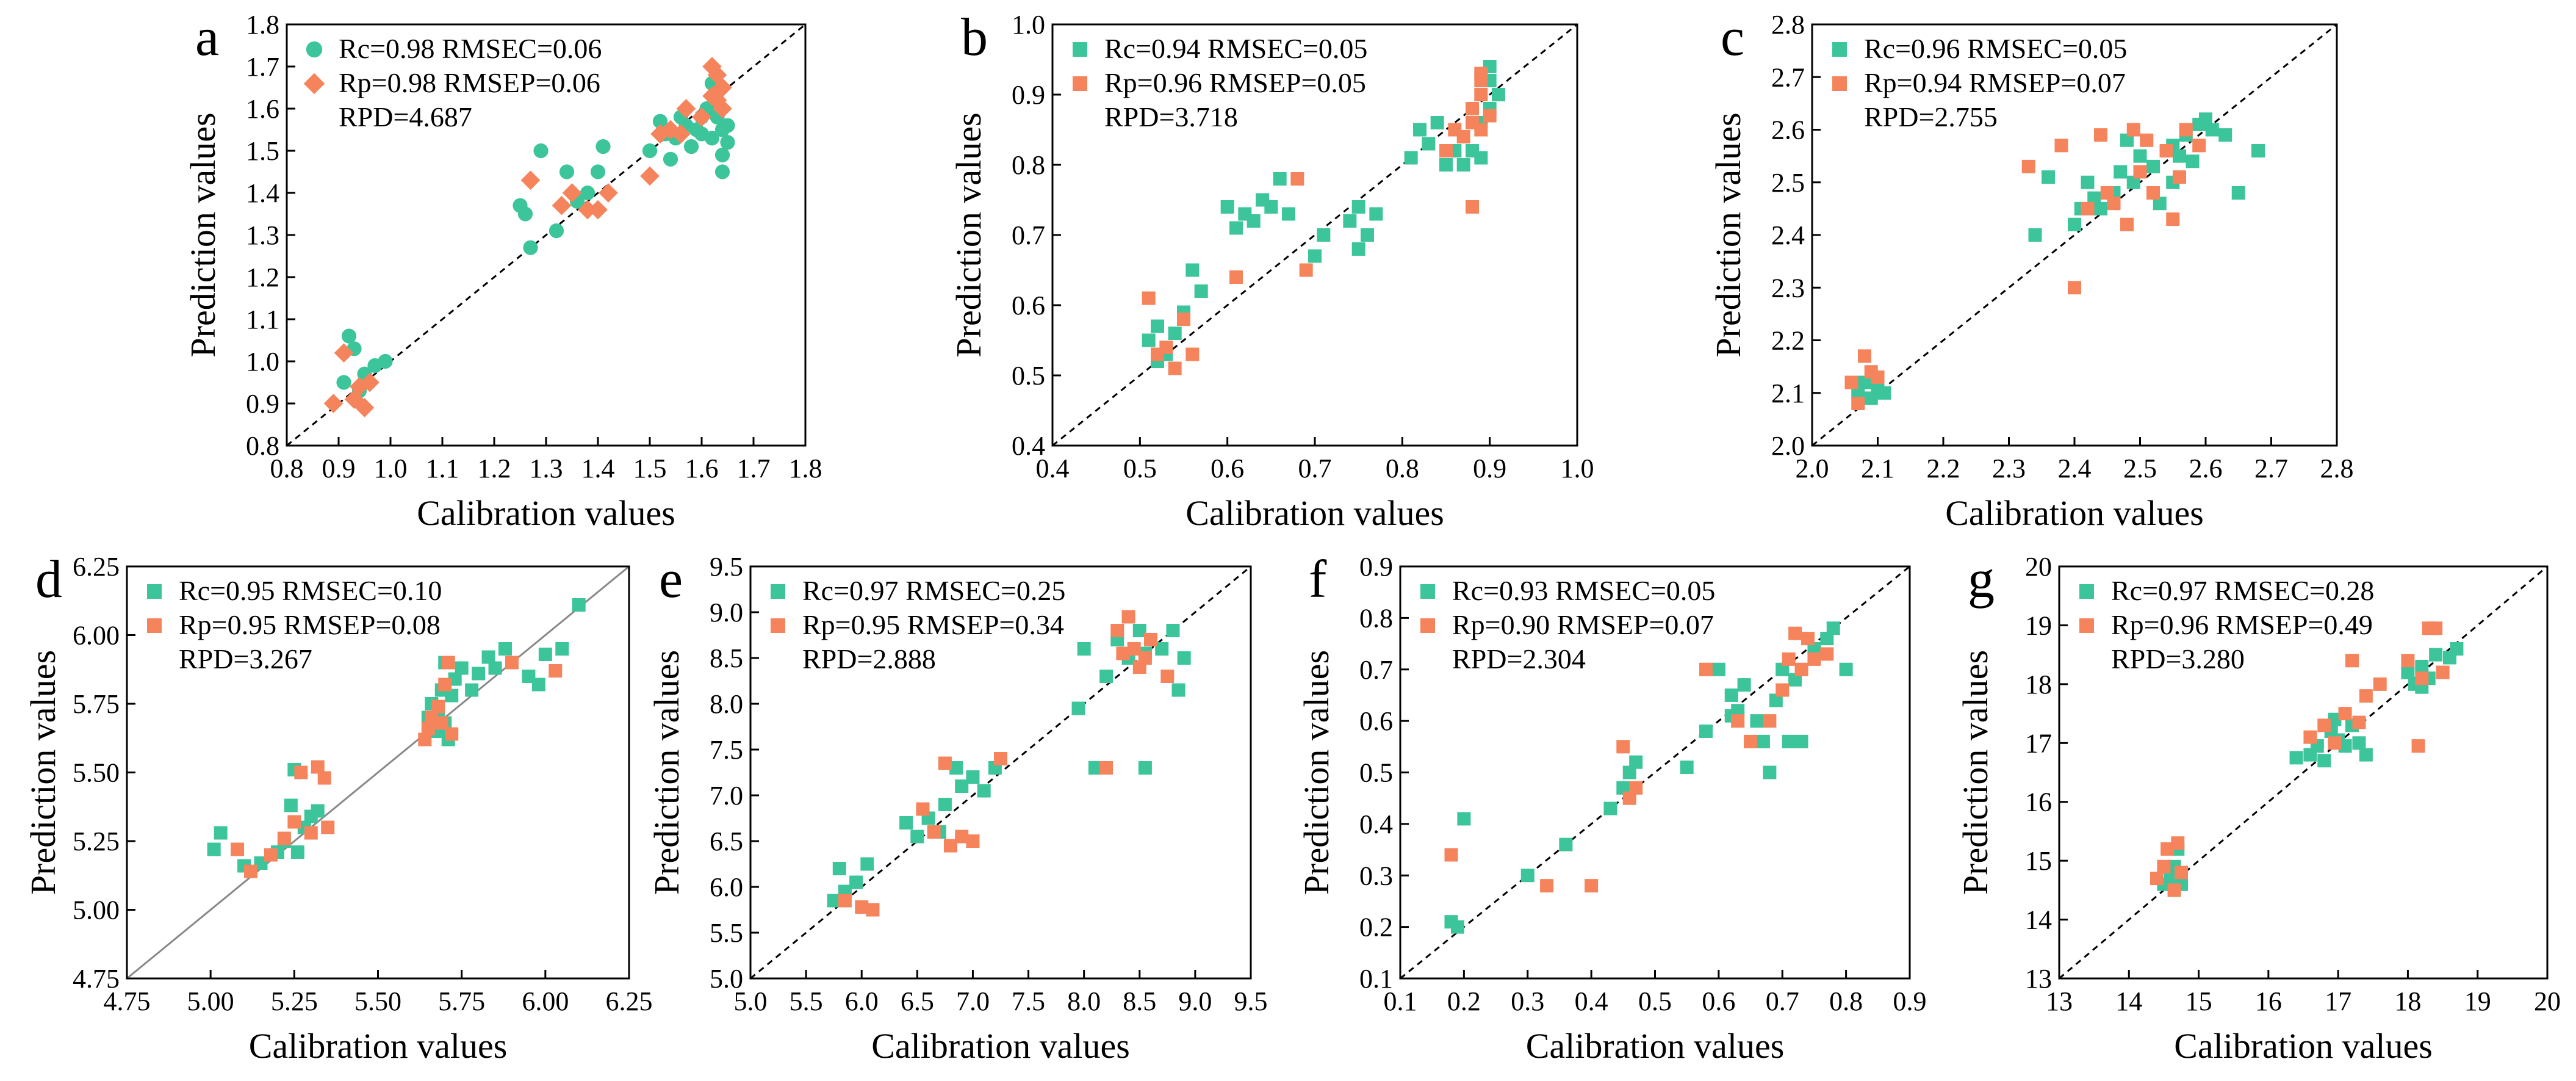 This screenshot has width=2576, height=1081. I want to click on chart-b-reference-line, so click(1315, 235).